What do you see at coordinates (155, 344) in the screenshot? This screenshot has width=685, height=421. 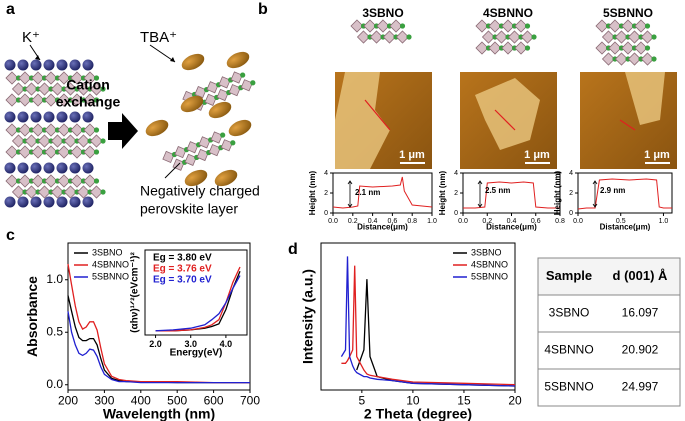 I see `x-tick-label: 2.0` at bounding box center [155, 344].